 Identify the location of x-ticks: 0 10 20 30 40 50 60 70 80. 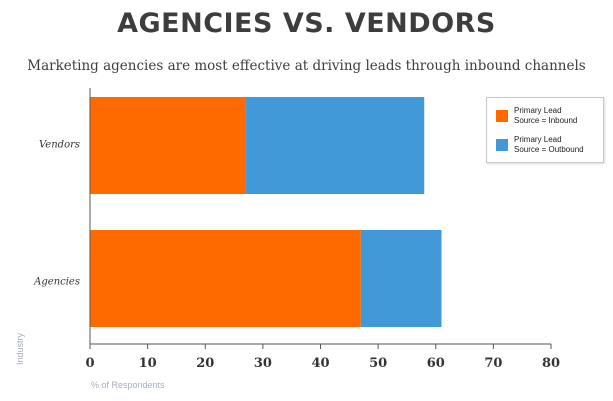
(322, 357).